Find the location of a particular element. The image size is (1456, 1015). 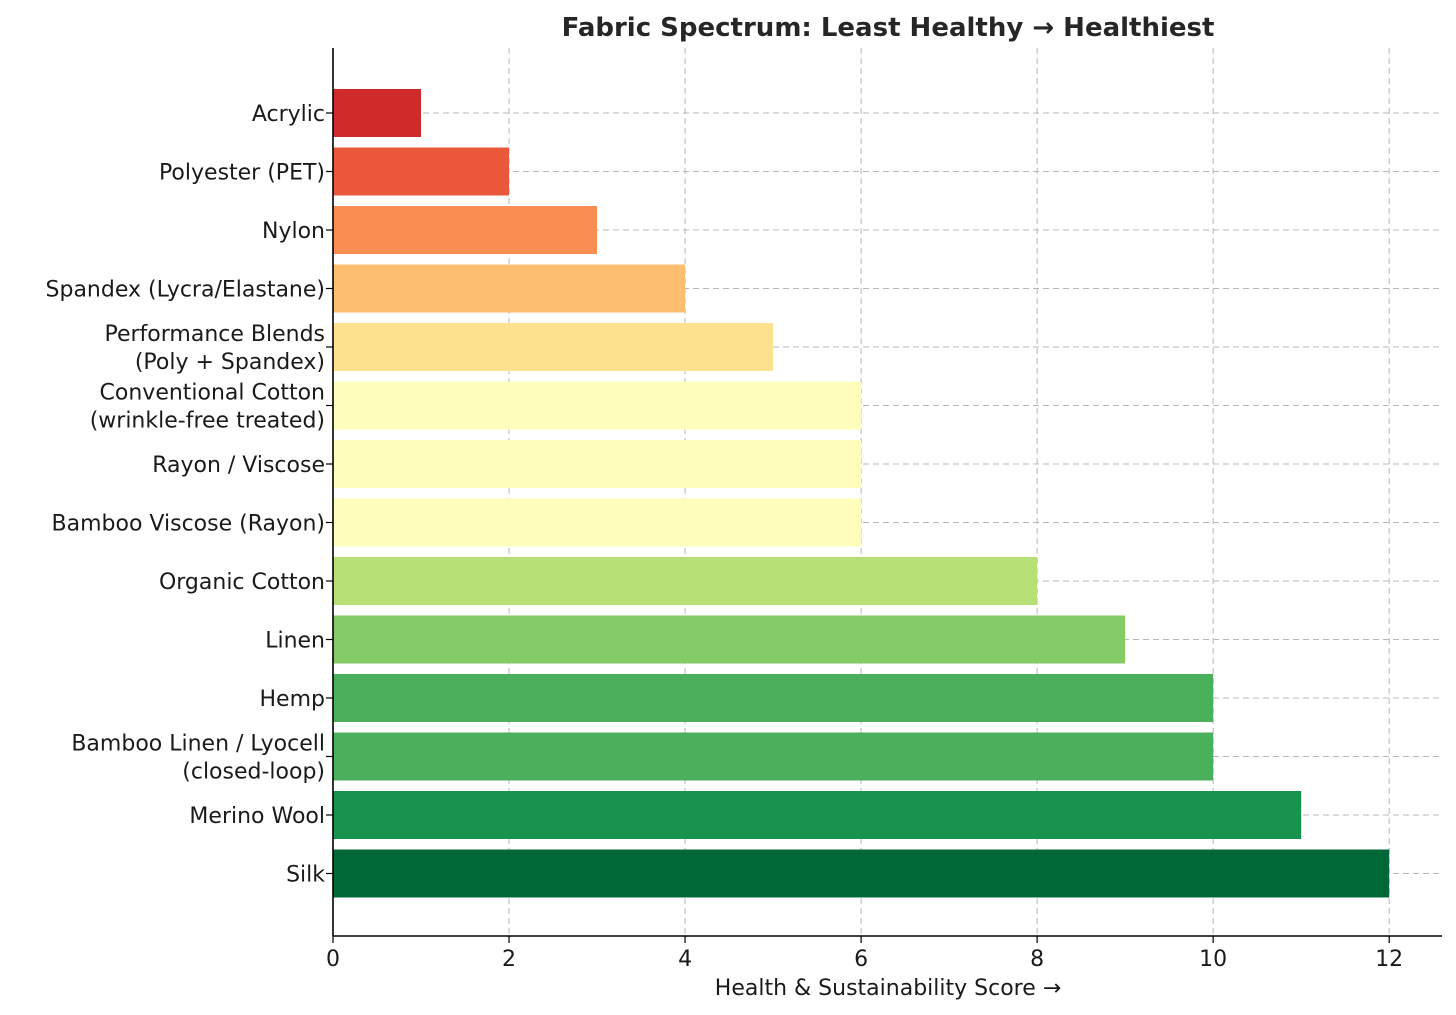

x-tick-label: 0 is located at coordinates (333, 959).